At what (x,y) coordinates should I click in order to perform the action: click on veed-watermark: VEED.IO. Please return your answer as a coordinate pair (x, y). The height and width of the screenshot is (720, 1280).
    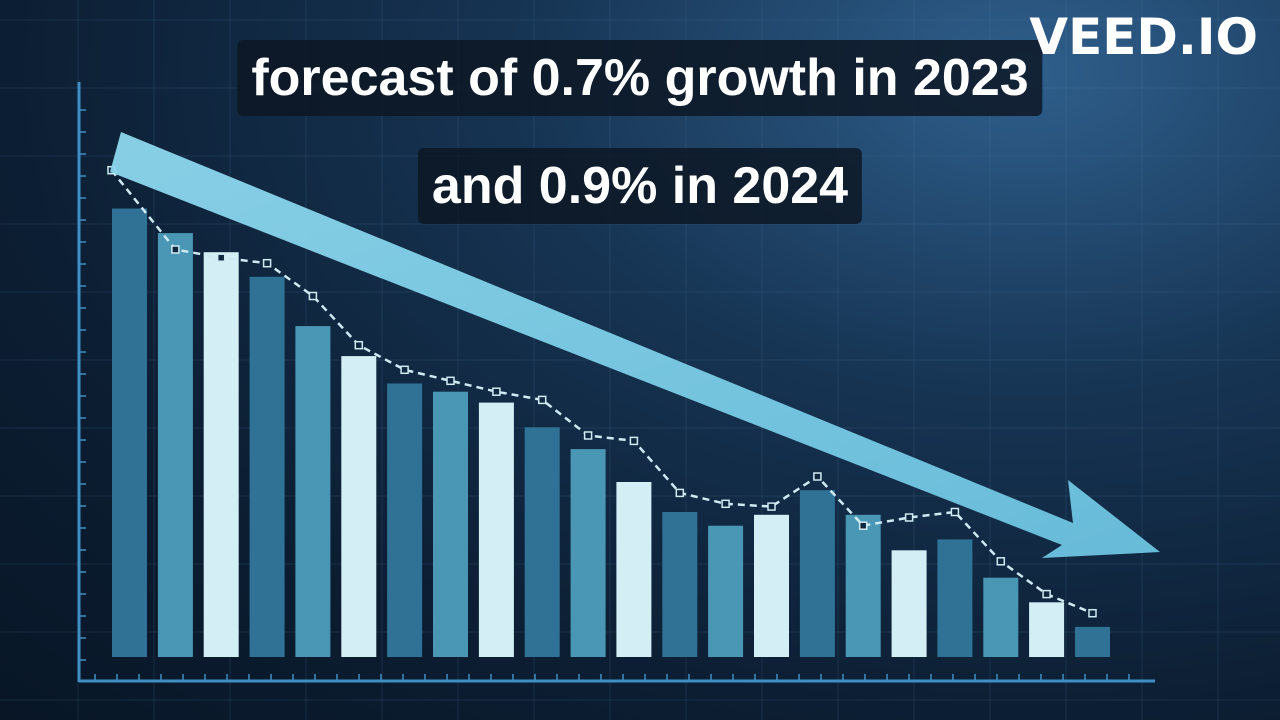
    Looking at the image, I should click on (1143, 37).